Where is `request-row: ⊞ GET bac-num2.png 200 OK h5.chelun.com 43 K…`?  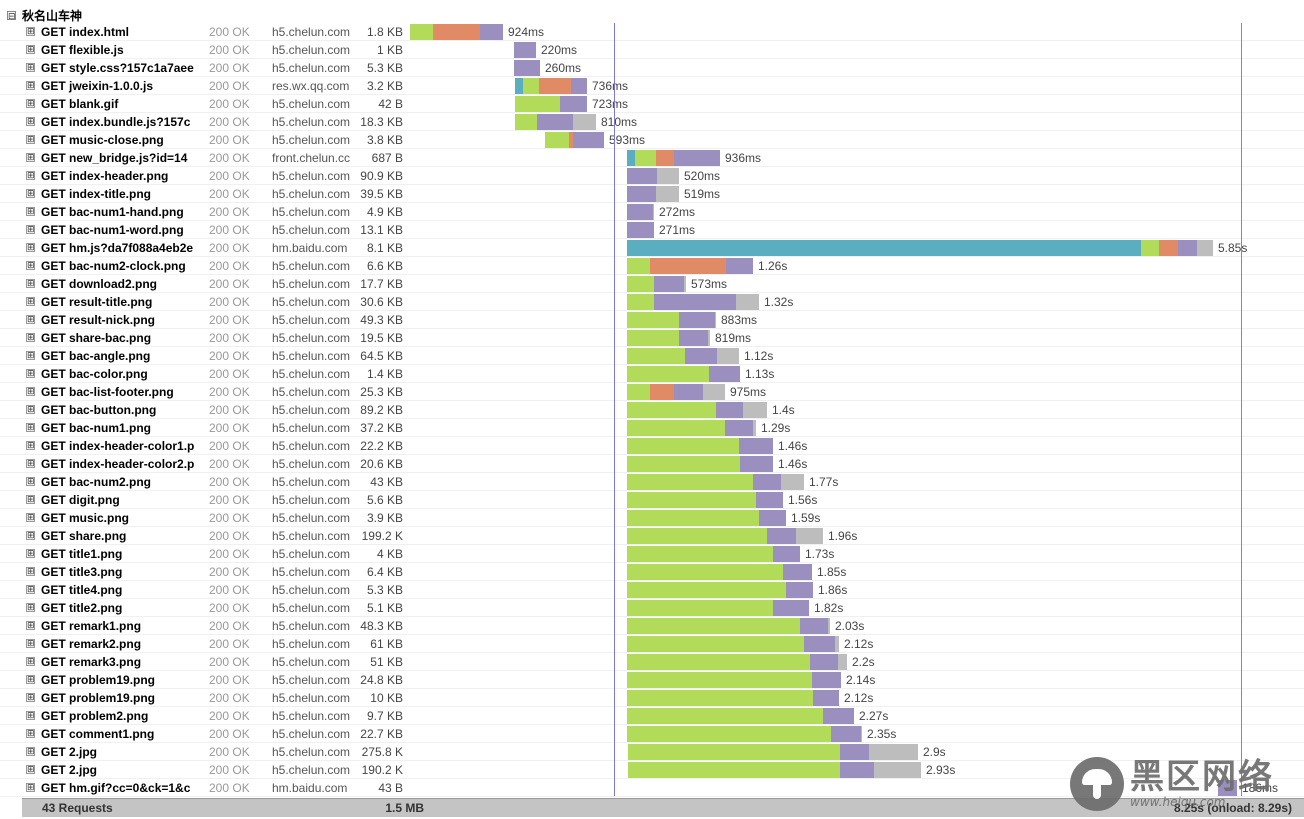
request-row: ⊞ GET bac-num2.png 200 OK h5.chelun.com 43 K… is located at coordinates (652, 482).